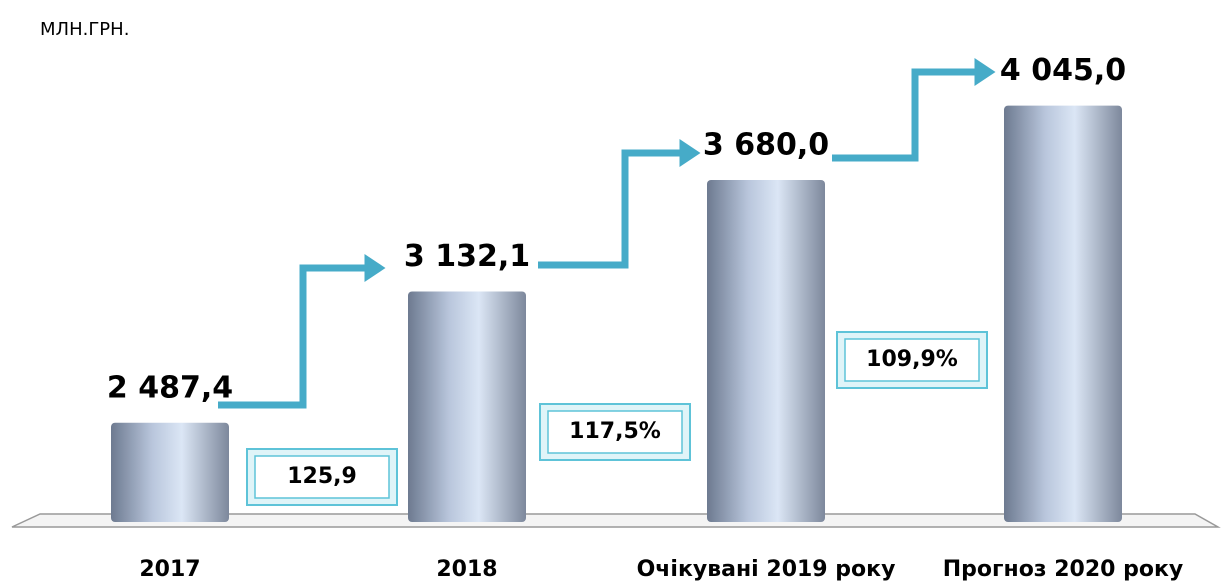 The width and height of the screenshot is (1230, 585). I want to click on value-label: 2 487,4, so click(170, 387).